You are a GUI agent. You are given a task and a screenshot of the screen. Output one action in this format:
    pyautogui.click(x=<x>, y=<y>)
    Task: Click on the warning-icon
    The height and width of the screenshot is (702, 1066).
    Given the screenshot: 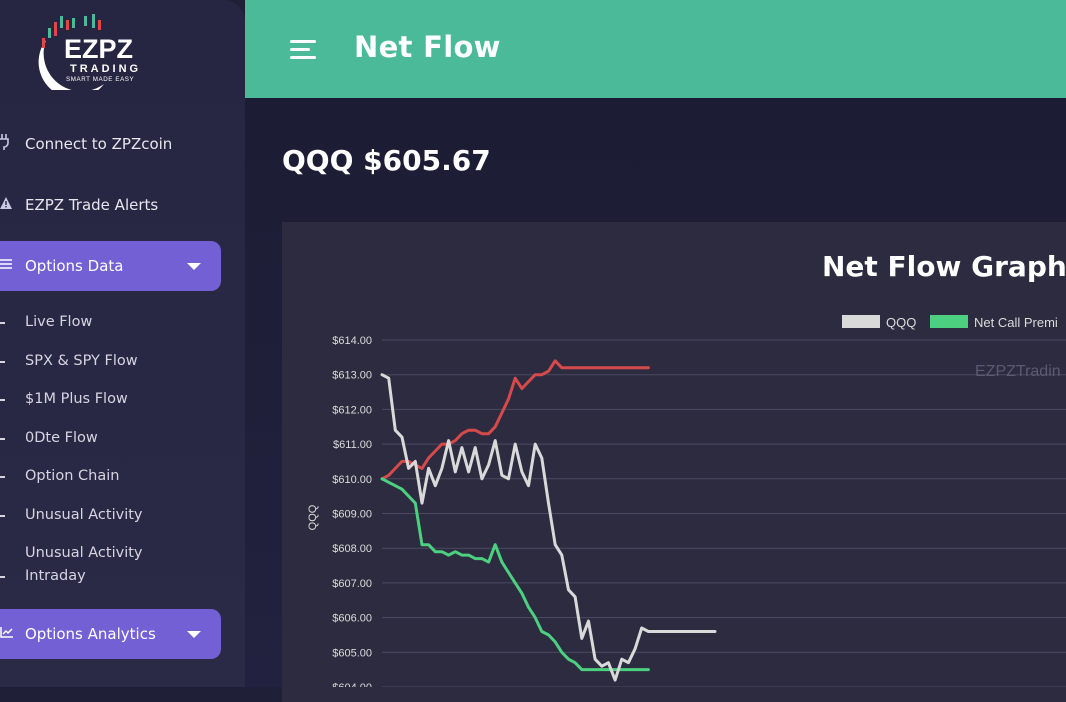 What is the action you would take?
    pyautogui.click(x=12, y=205)
    